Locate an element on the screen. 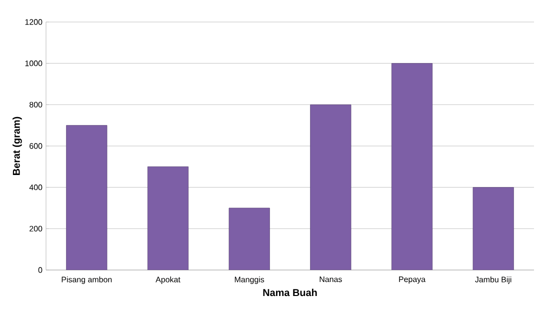  x-axis-title: Nama Buah is located at coordinates (290, 292).